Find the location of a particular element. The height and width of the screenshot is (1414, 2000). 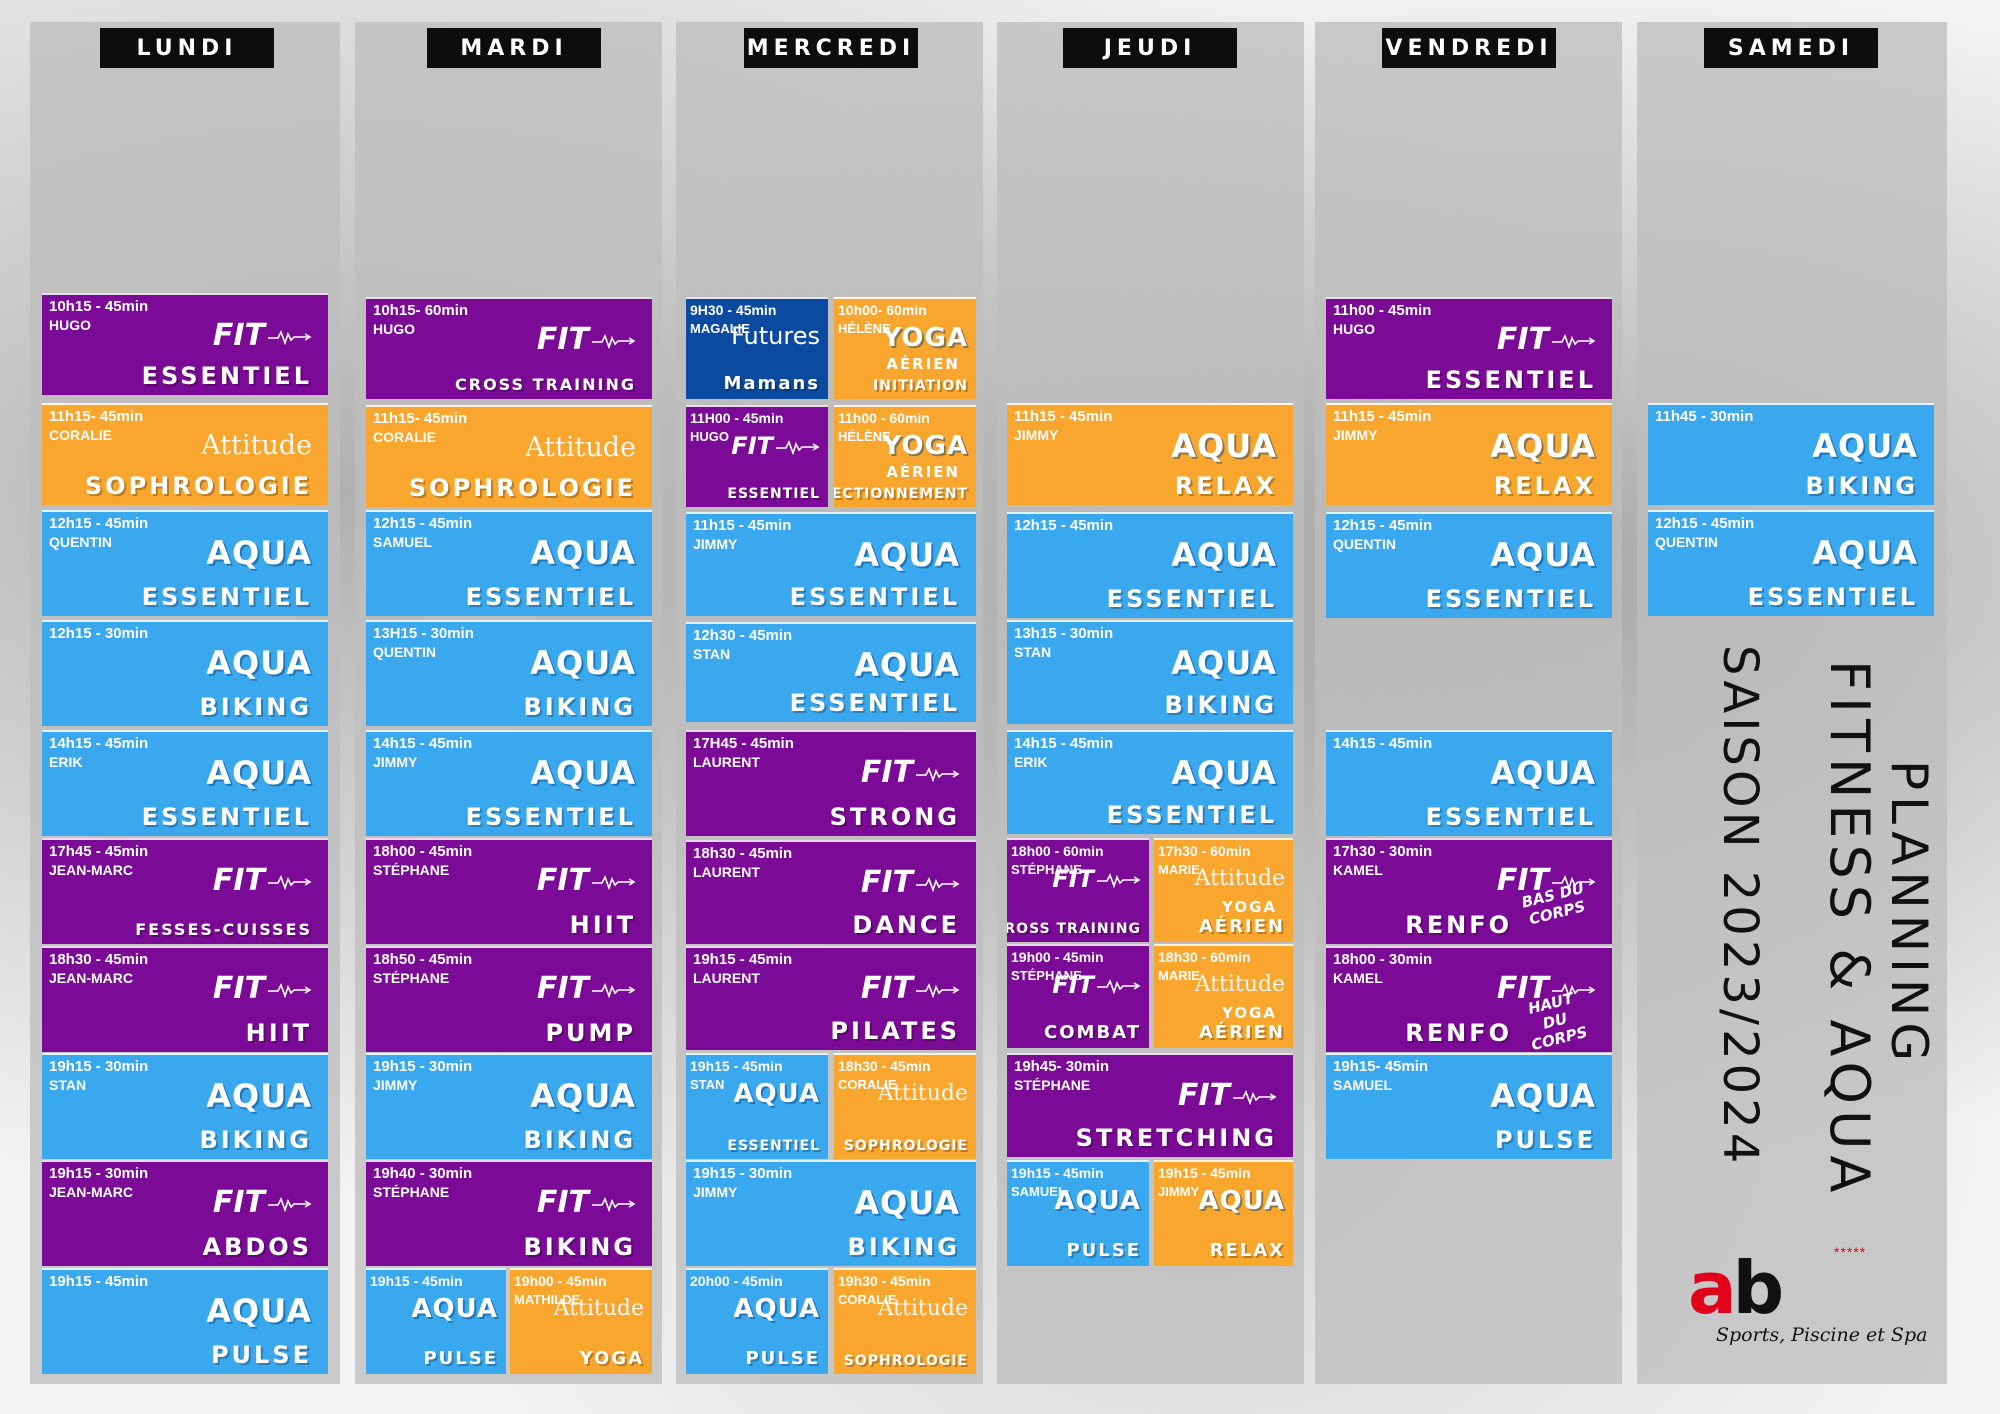

class-name: STRONG is located at coordinates (894, 817).